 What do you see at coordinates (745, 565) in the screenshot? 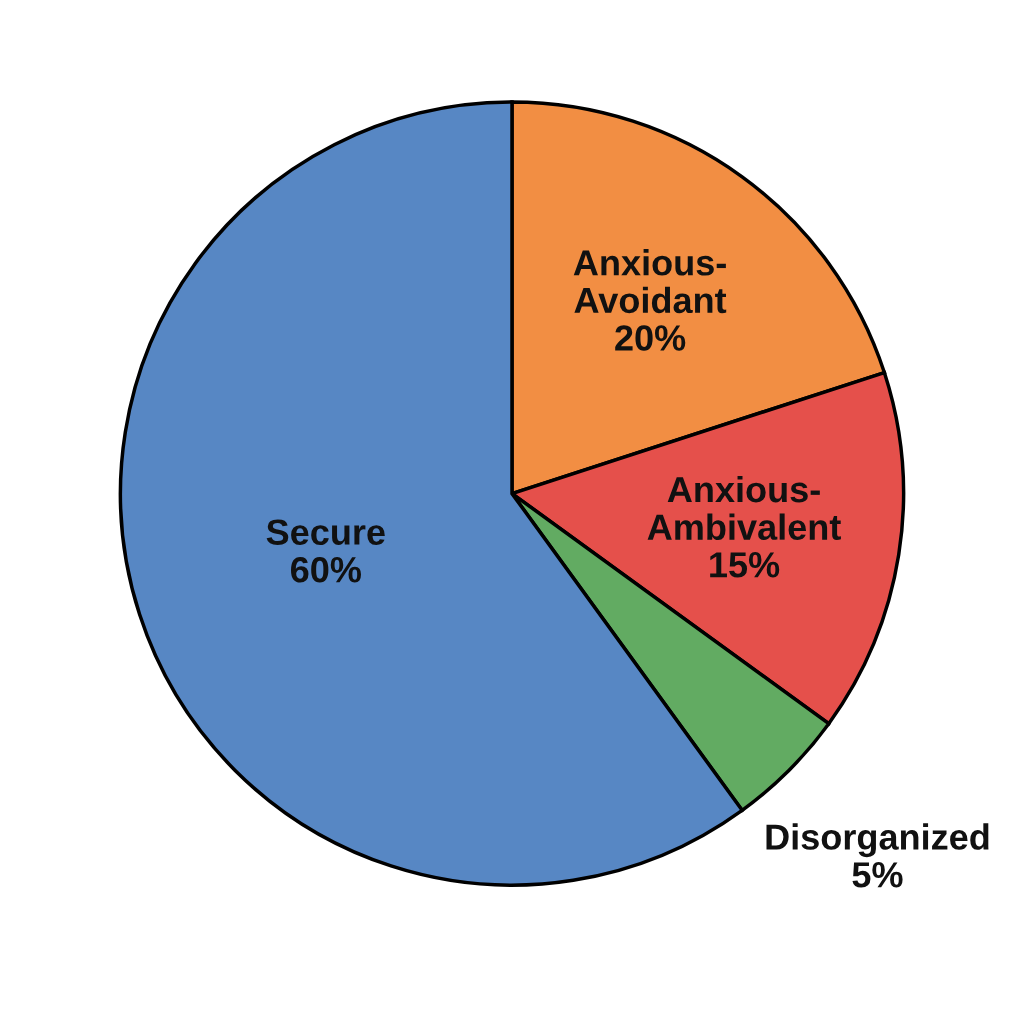
I see `data-label: 15%` at bounding box center [745, 565].